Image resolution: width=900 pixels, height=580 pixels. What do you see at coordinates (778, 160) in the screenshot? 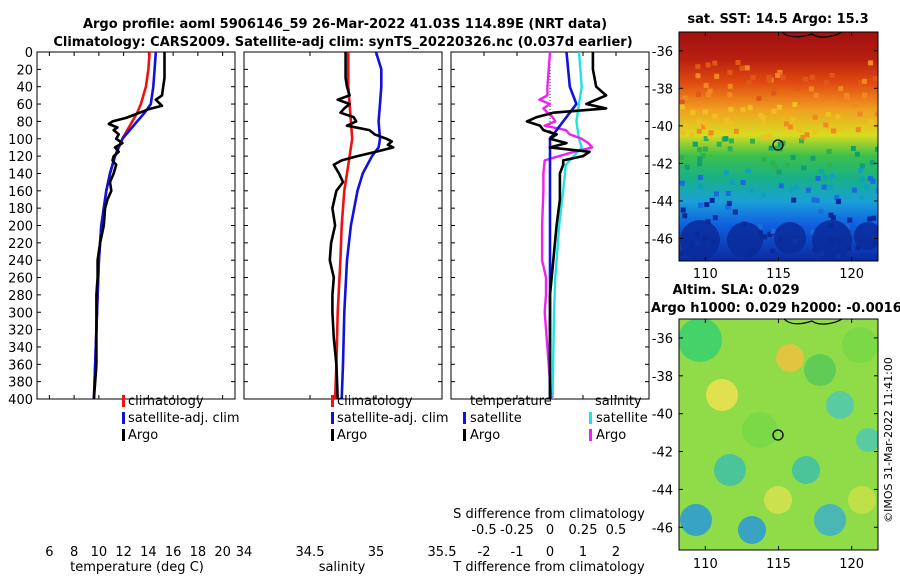
I see `sst-field-detail` at bounding box center [778, 160].